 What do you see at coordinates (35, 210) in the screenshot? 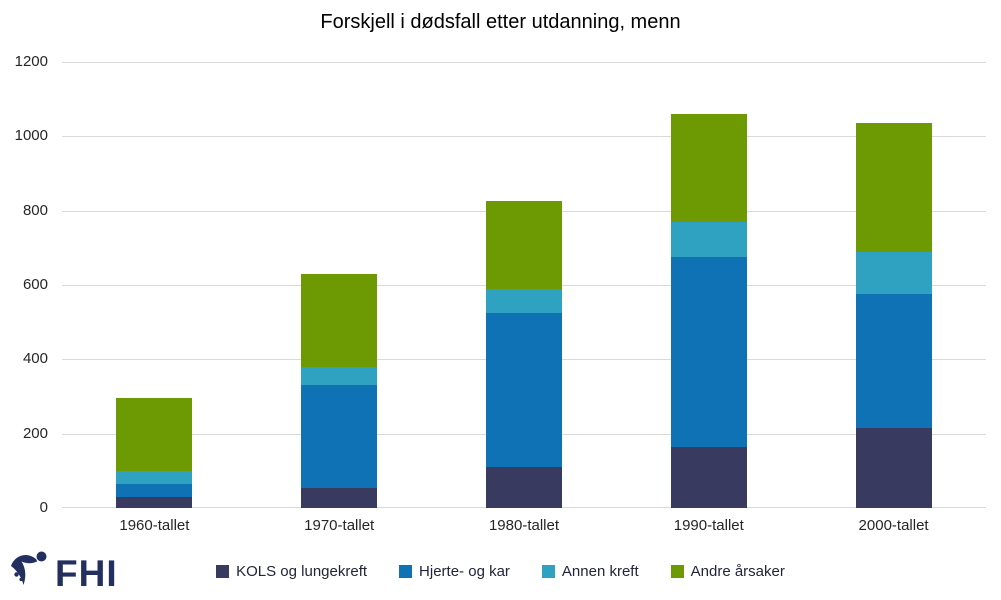
I see `y-tick-label-800: 800` at bounding box center [35, 210].